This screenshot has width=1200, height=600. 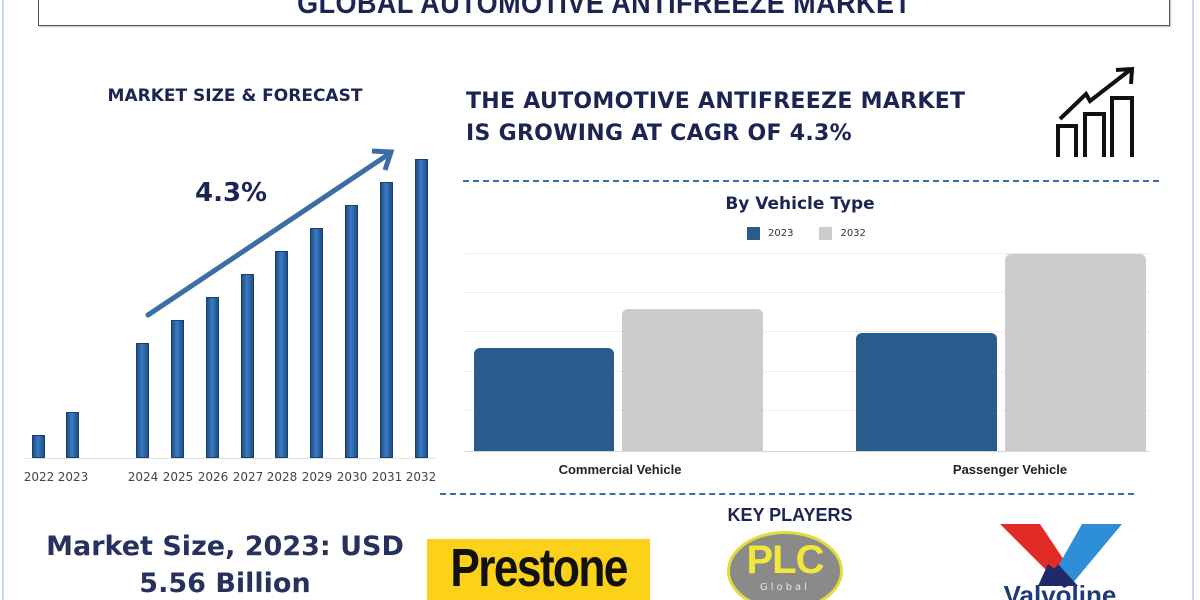 I want to click on legend-item-2032: 2032, so click(x=842, y=233).